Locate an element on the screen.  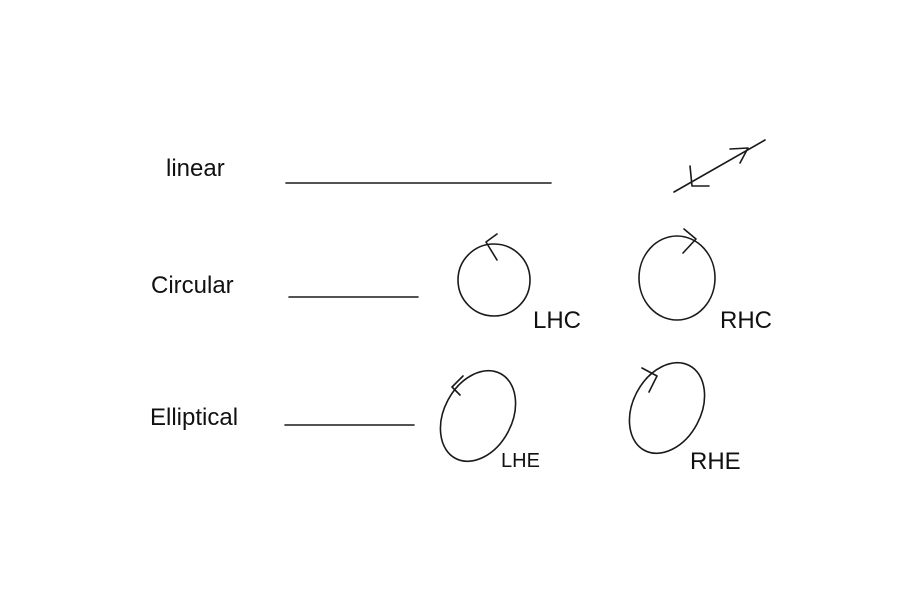
row-label-circular: Circular is located at coordinates (192, 285).